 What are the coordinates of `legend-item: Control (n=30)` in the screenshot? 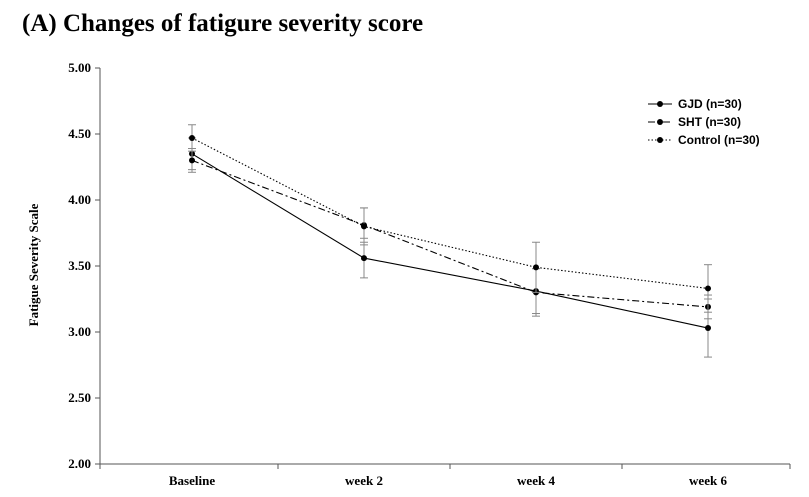 It's located at (704, 140).